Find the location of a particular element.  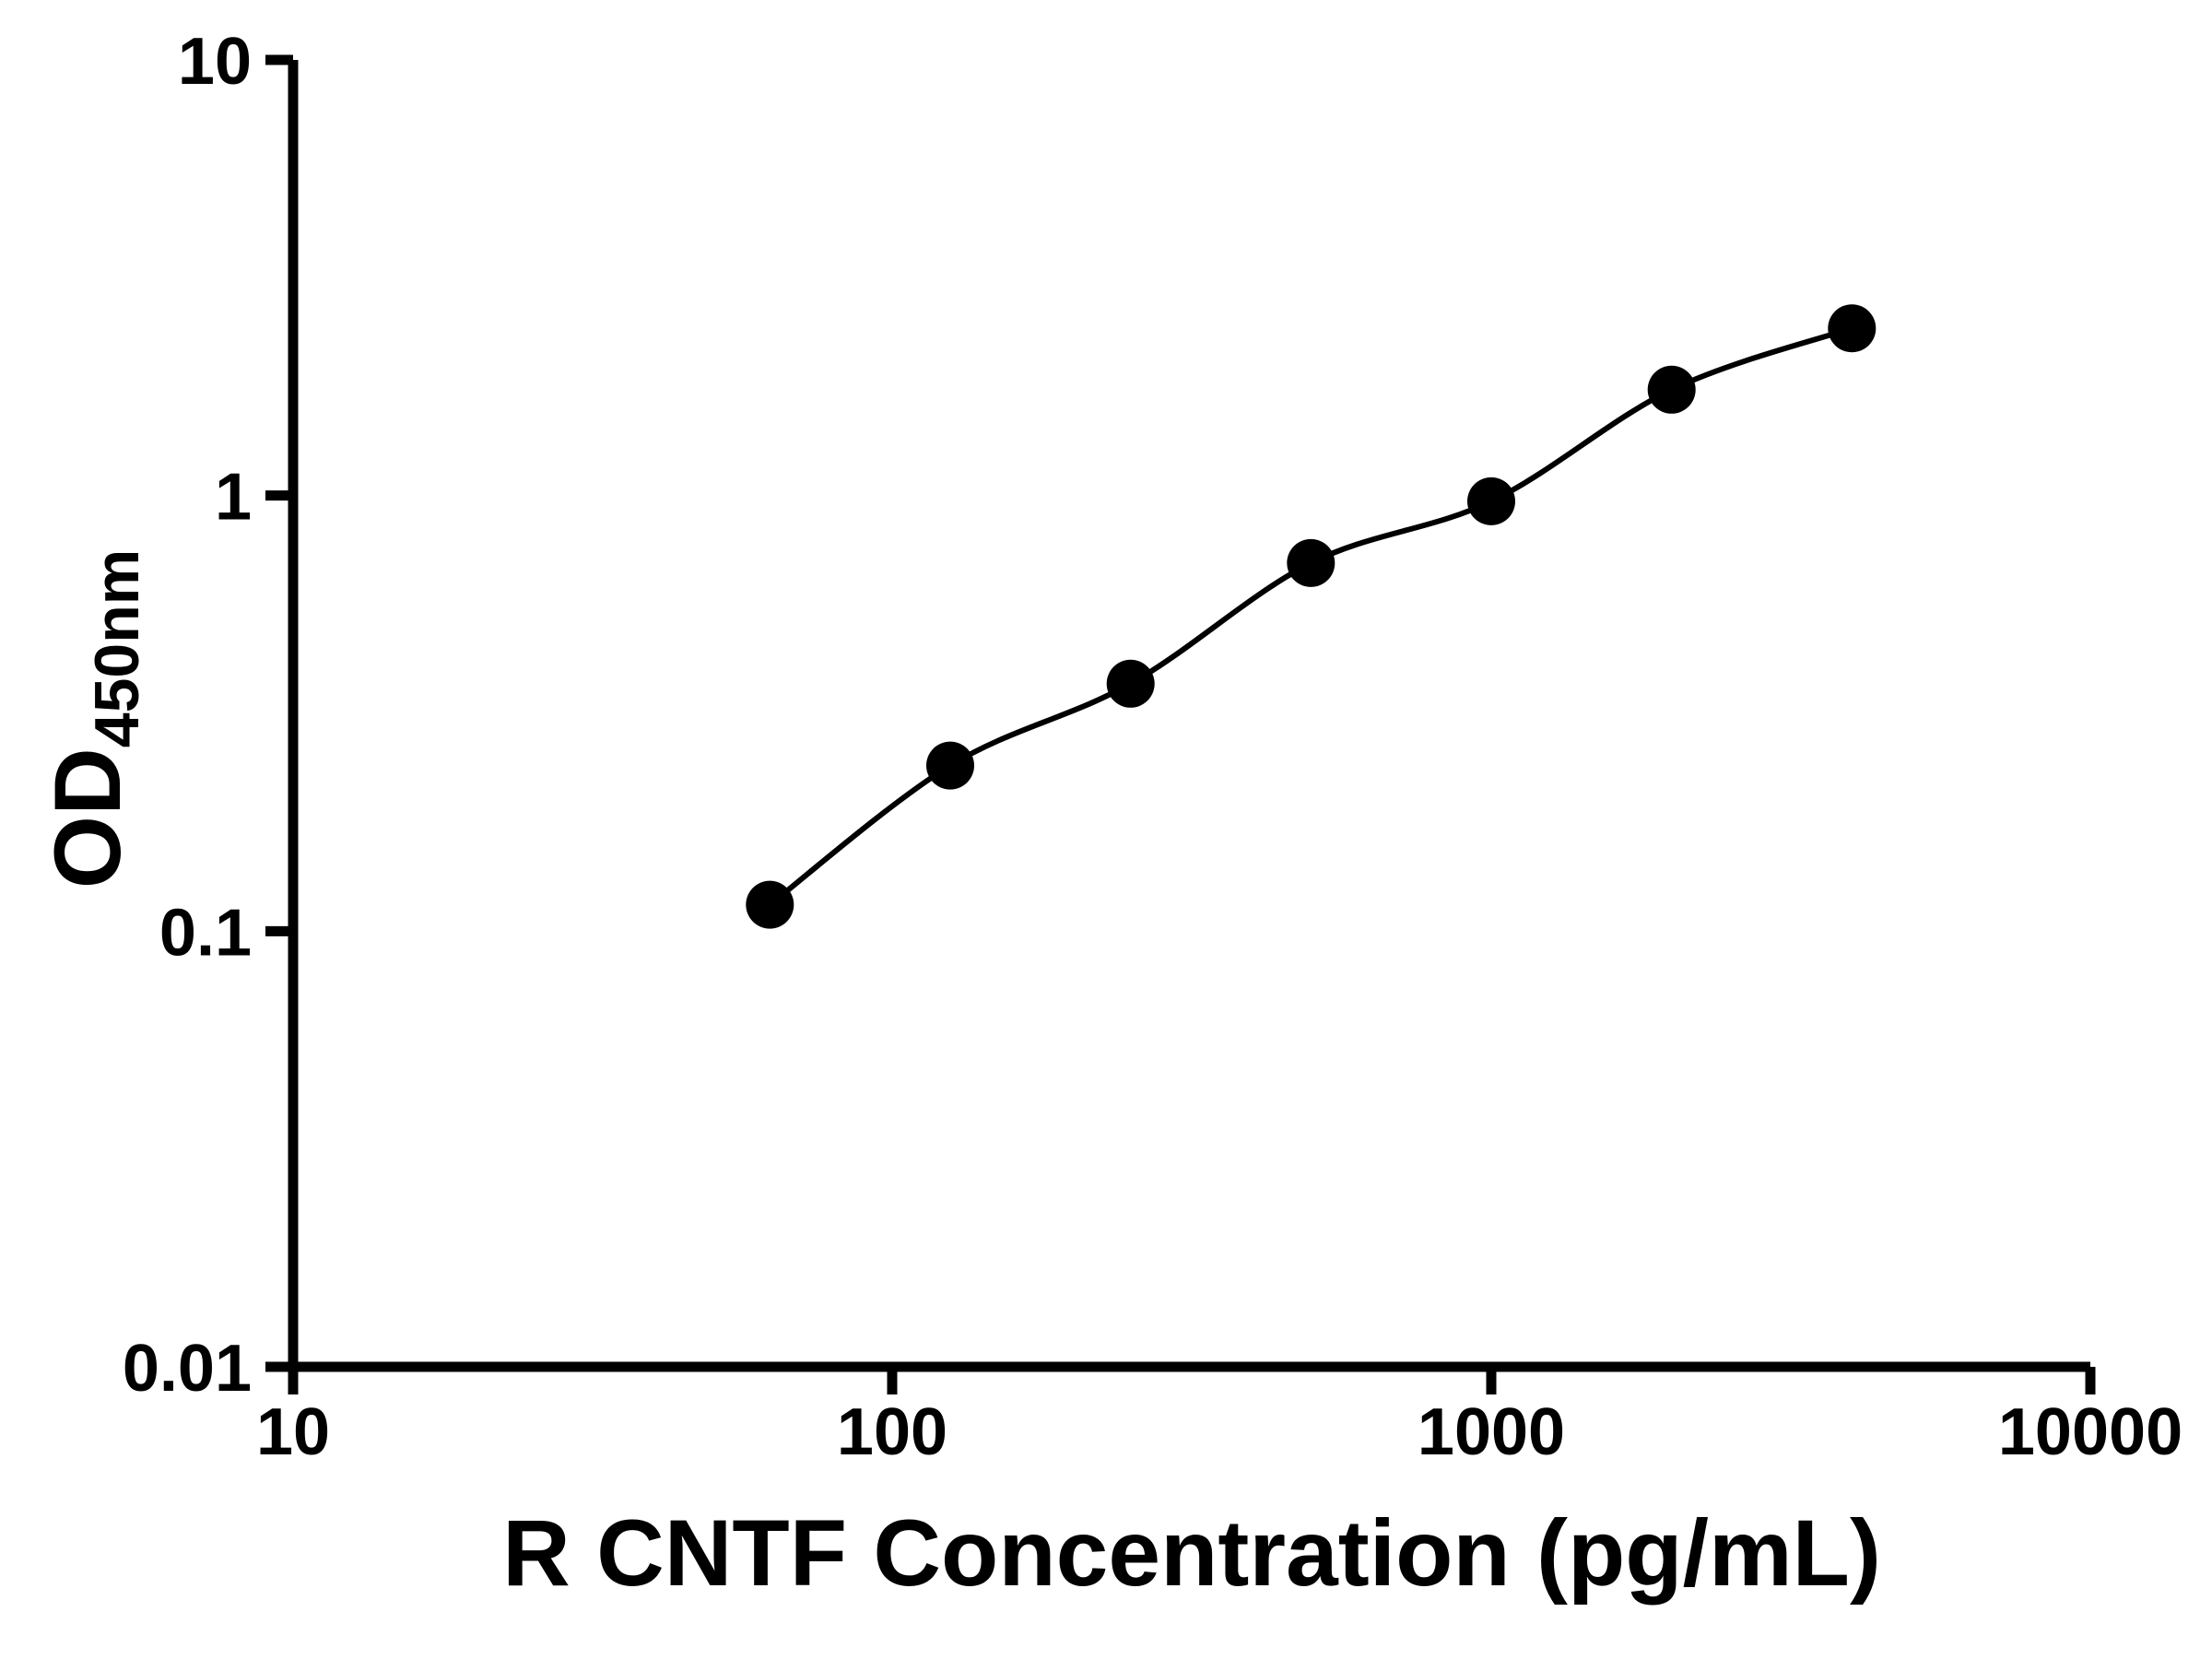

y-axis-title: OD450nm is located at coordinates (93, 718).